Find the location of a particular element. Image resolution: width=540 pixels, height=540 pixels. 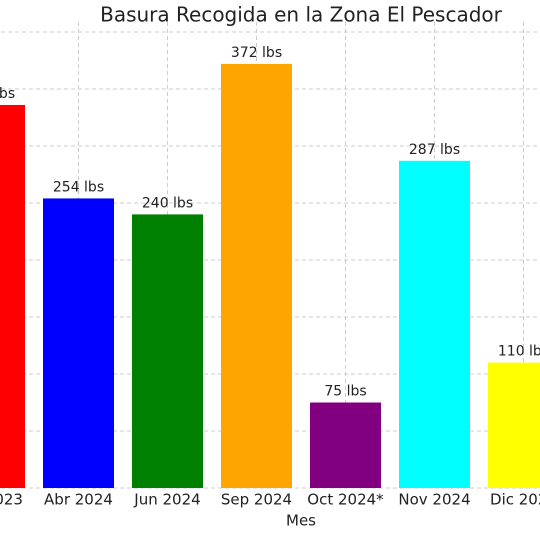

data-label: 287 lbs is located at coordinates (434, 150).